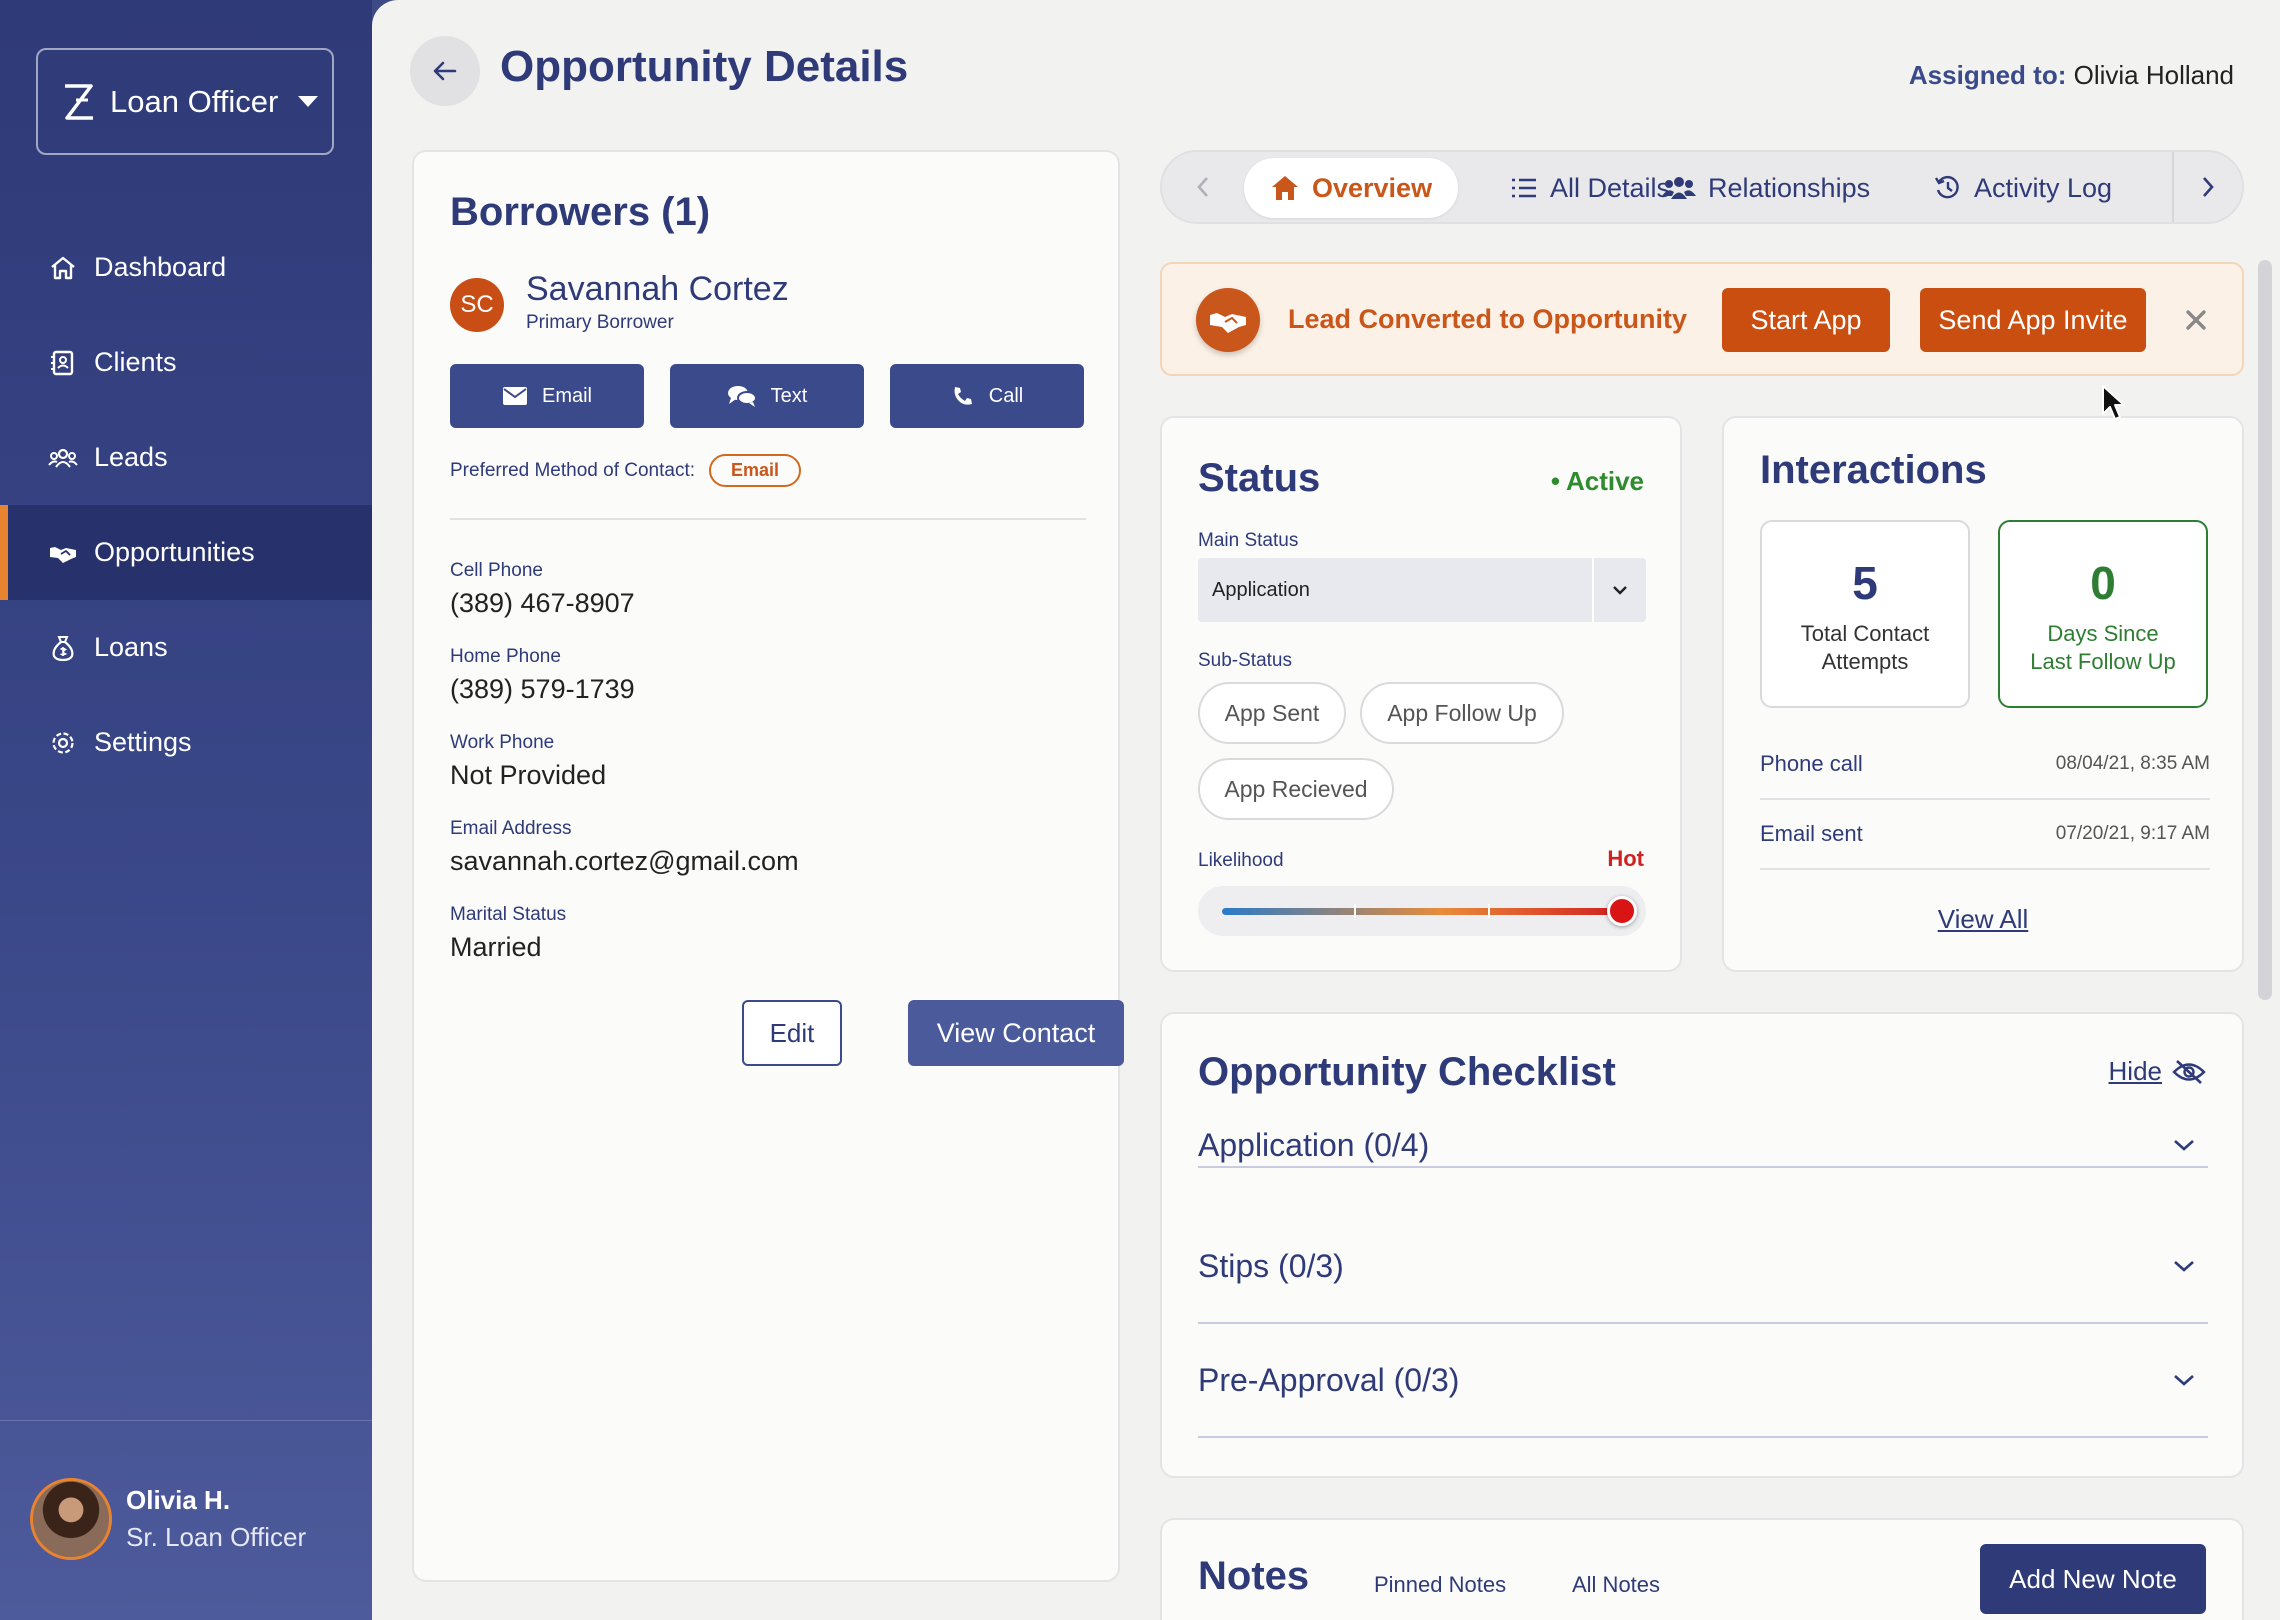 This screenshot has height=1620, width=2280. What do you see at coordinates (1622, 911) in the screenshot?
I see `likelihood-slider-thumb` at bounding box center [1622, 911].